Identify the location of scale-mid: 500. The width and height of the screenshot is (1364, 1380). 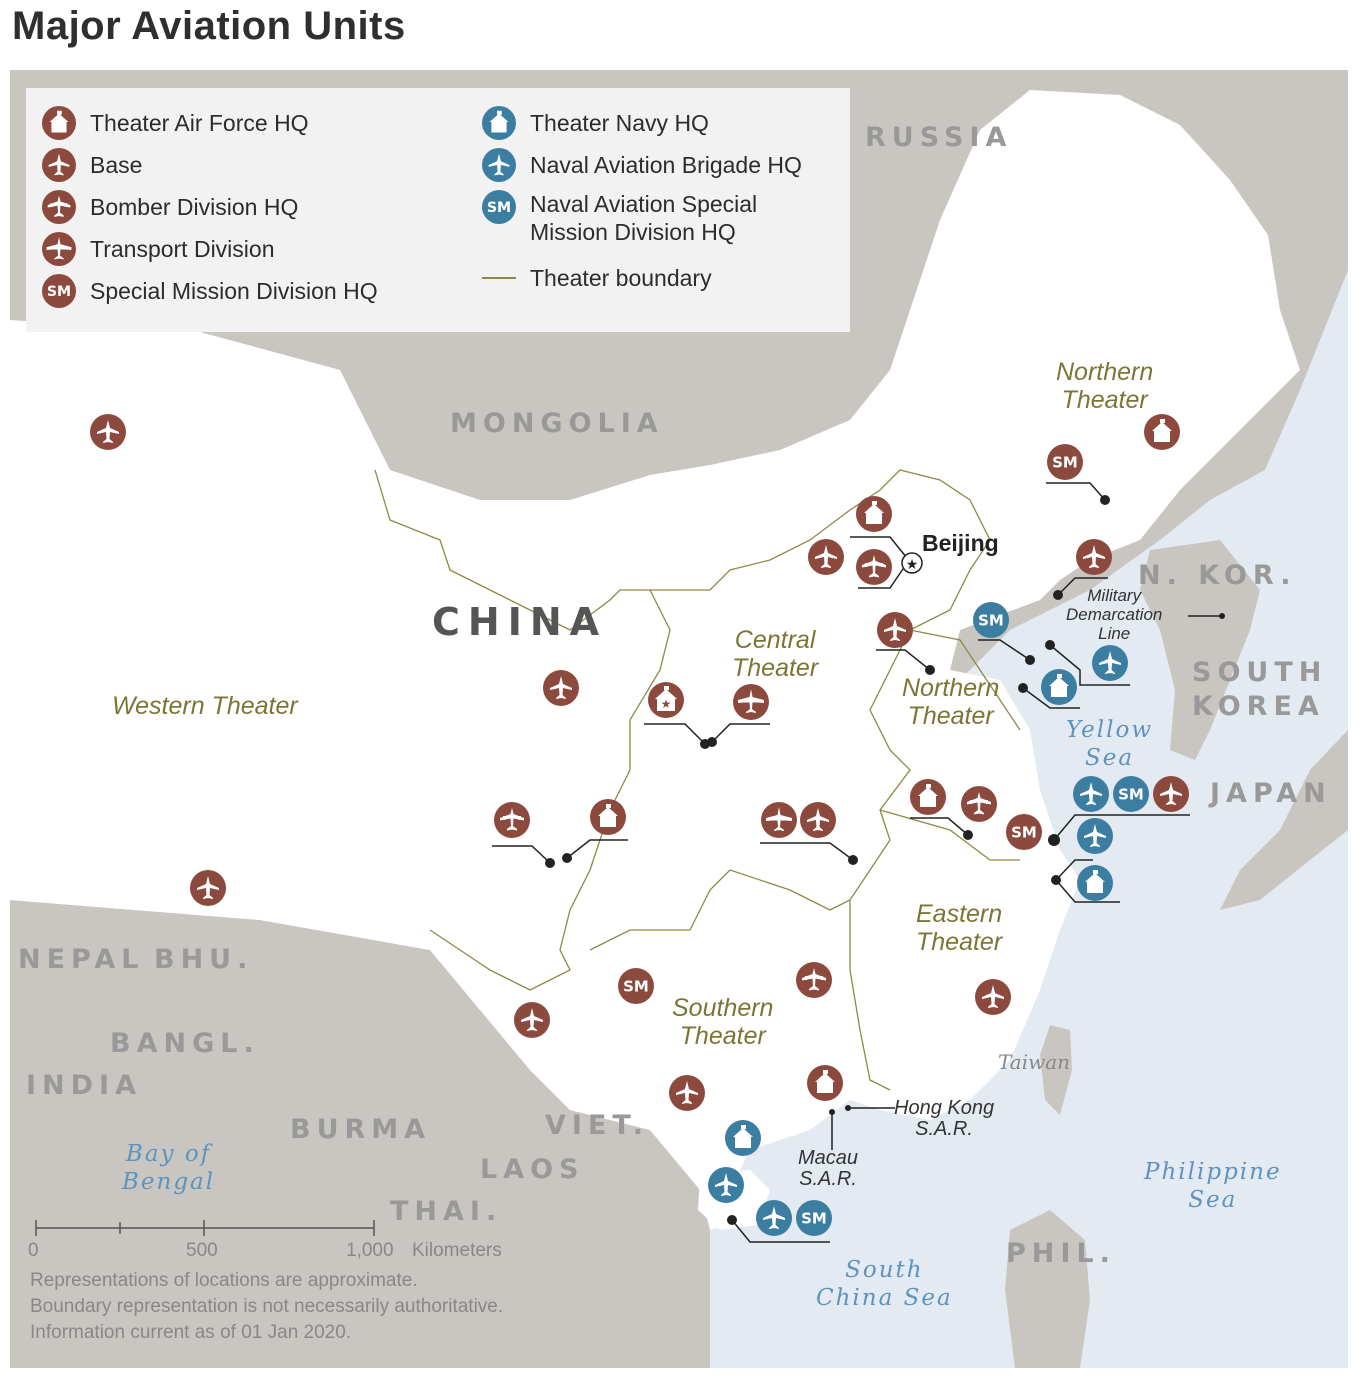
(202, 1250).